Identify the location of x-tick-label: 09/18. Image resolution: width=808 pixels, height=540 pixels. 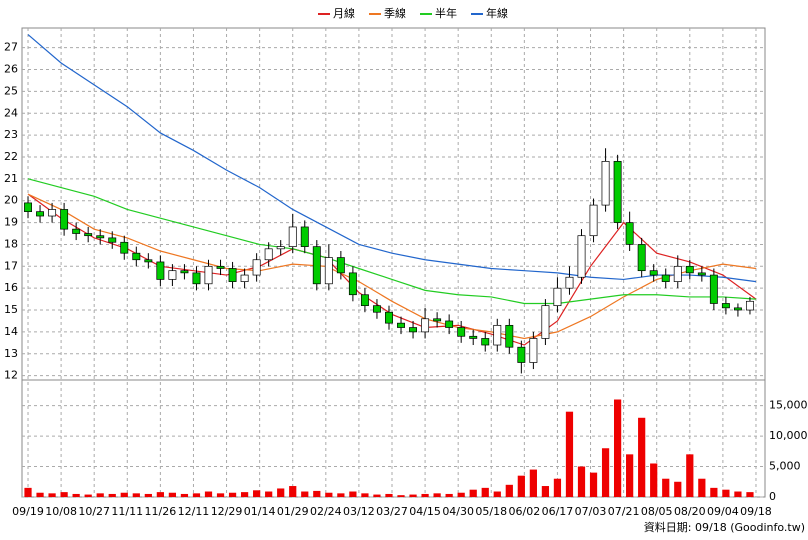
(756, 511).